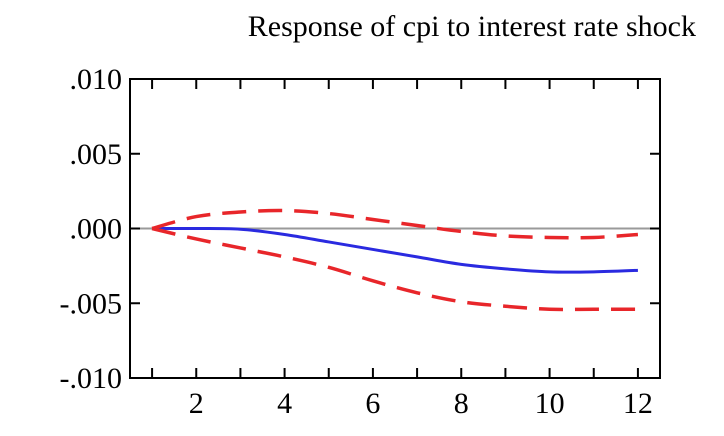 This screenshot has width=724, height=436. Describe the element at coordinates (284, 403) in the screenshot. I see `x-tick-label: 4` at that location.